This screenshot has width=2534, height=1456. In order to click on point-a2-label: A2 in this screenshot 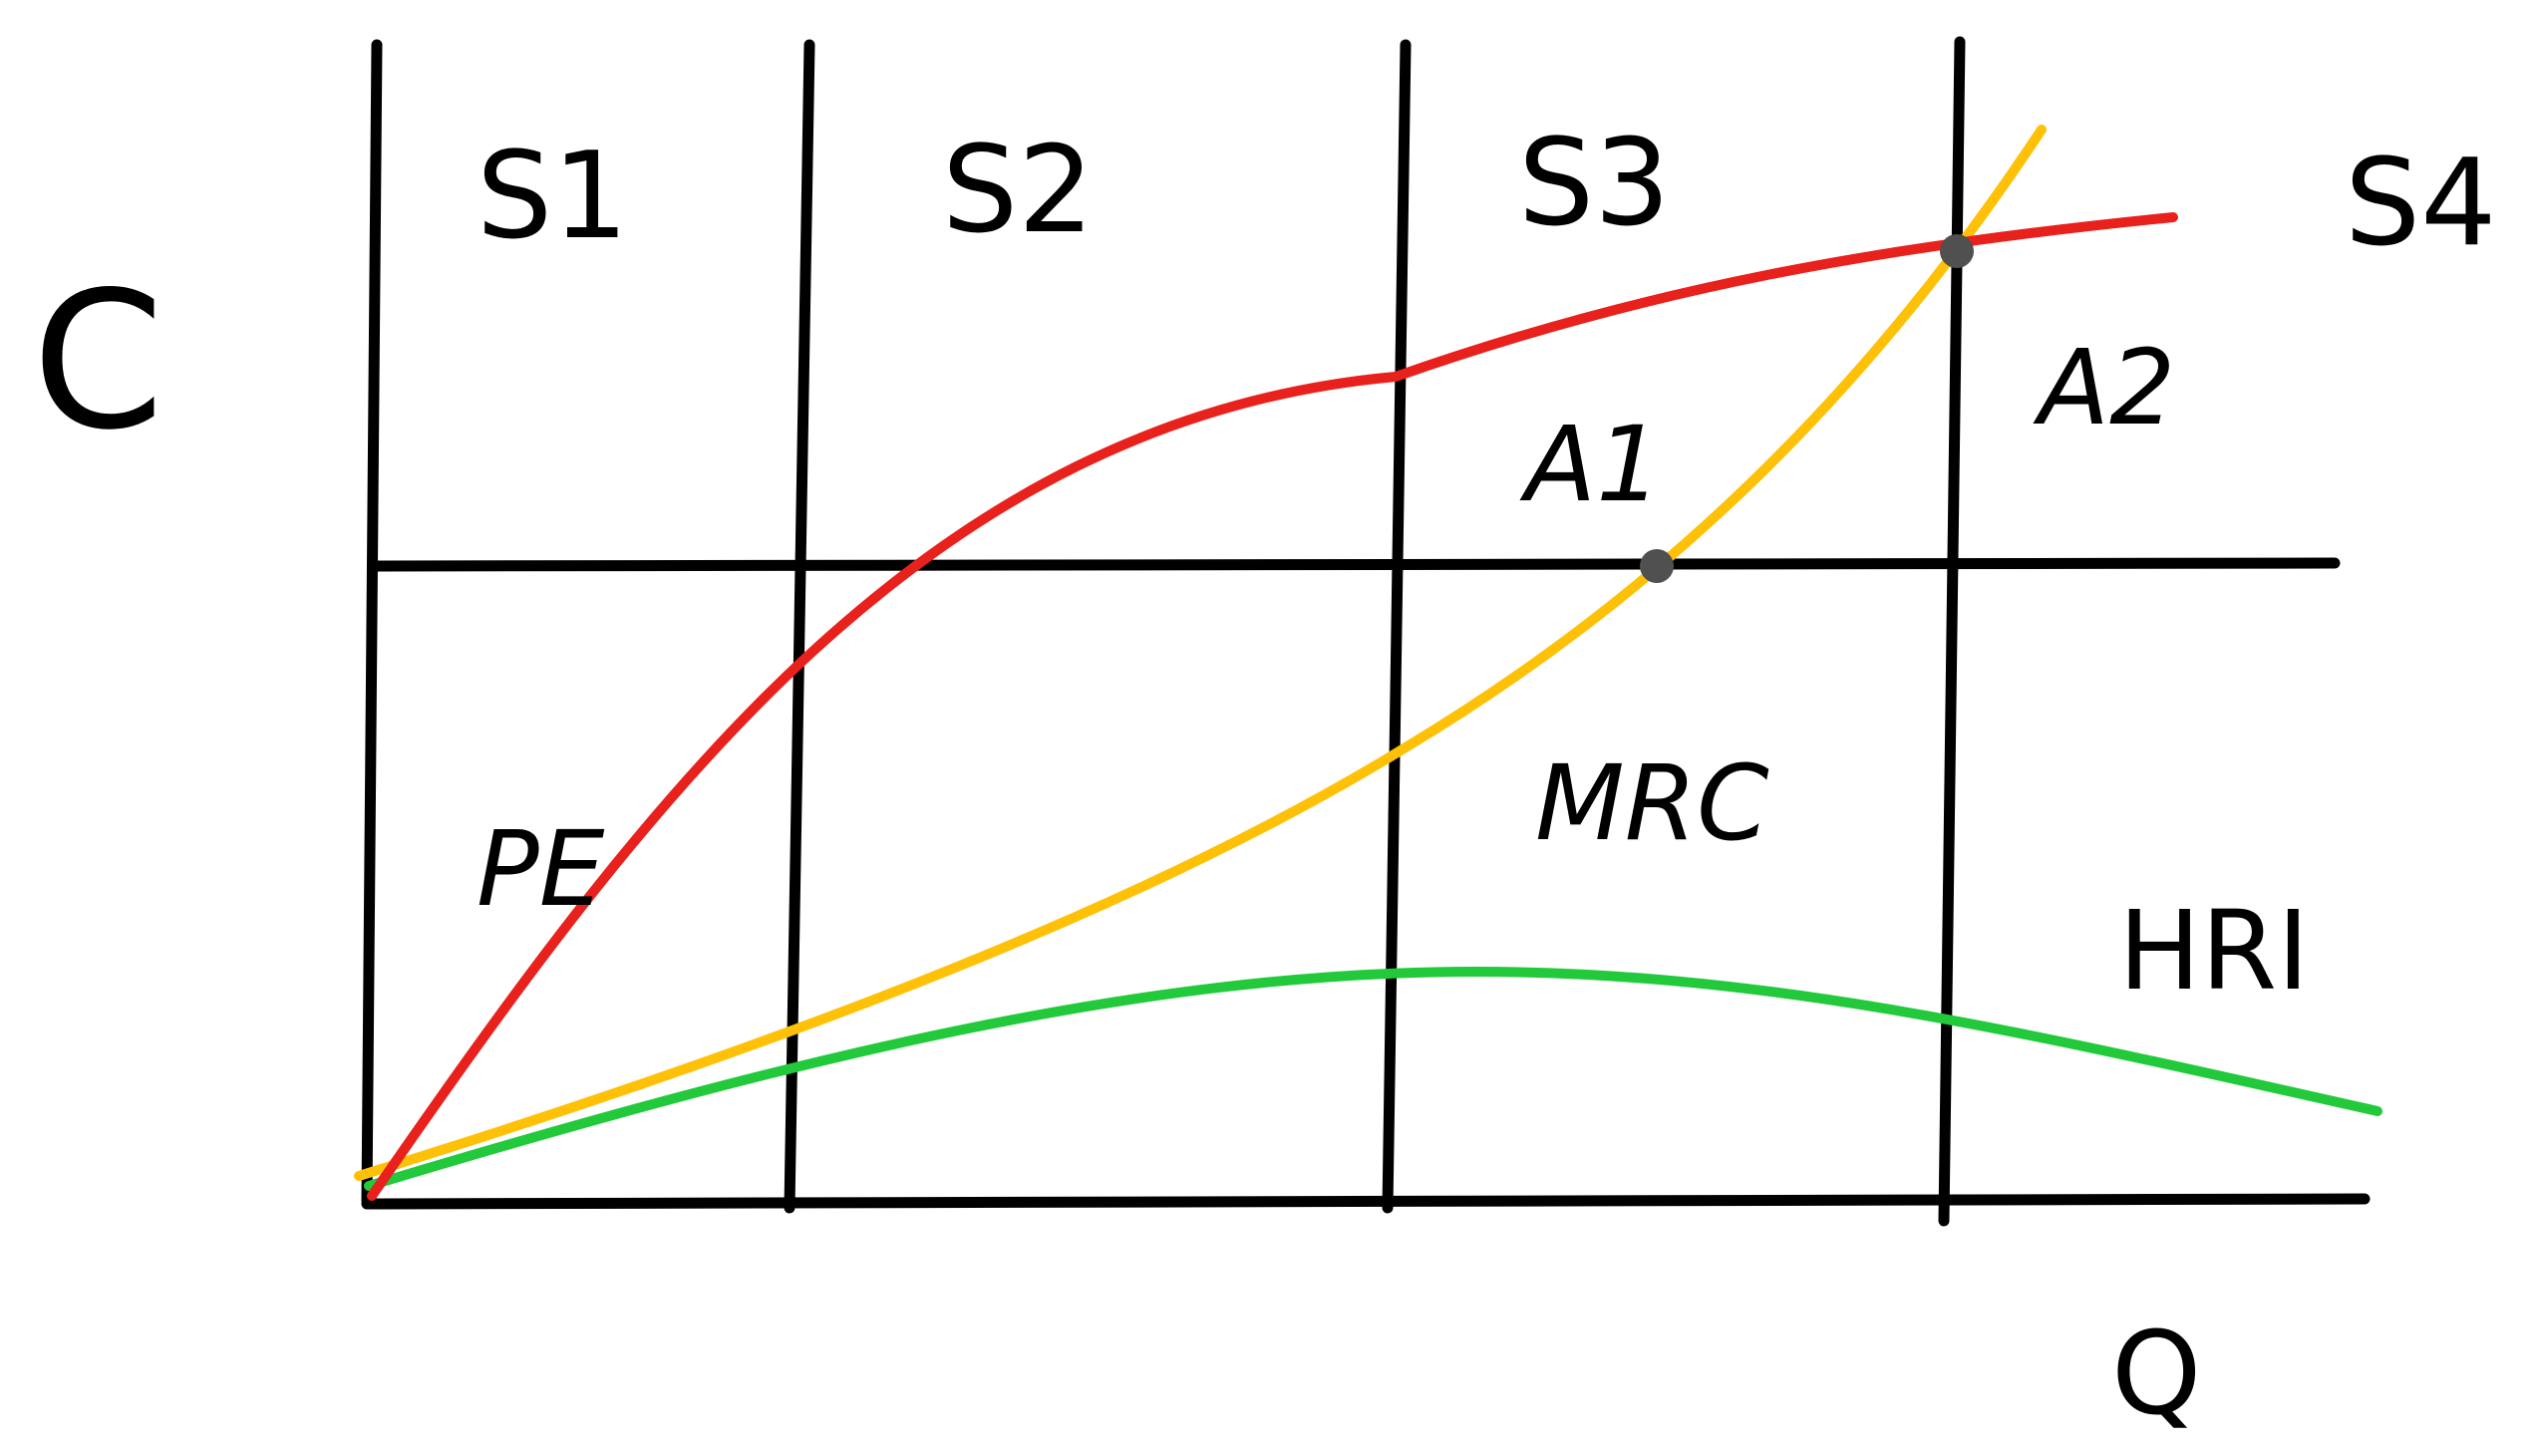, I will do `click(2104, 388)`.